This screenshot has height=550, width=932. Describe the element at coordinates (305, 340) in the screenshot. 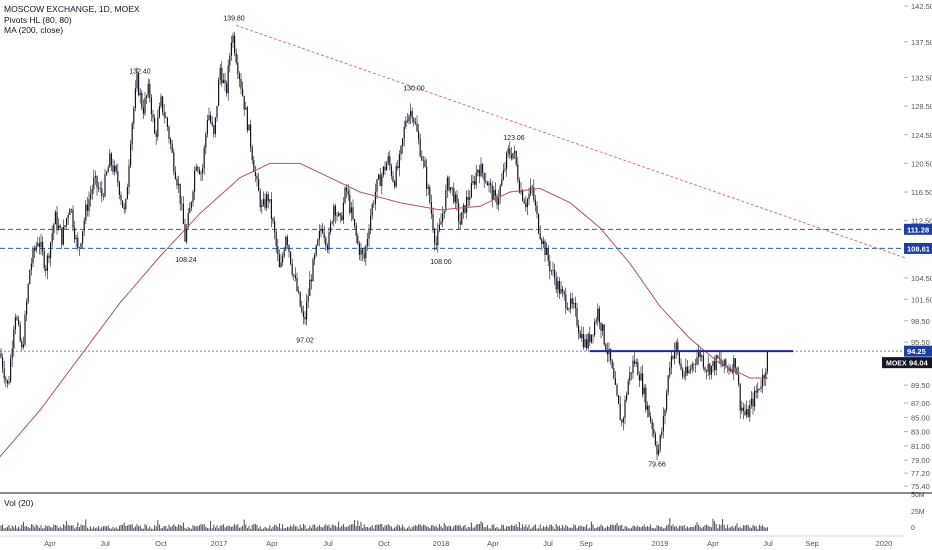

I see `pivot-label: 97.02` at that location.